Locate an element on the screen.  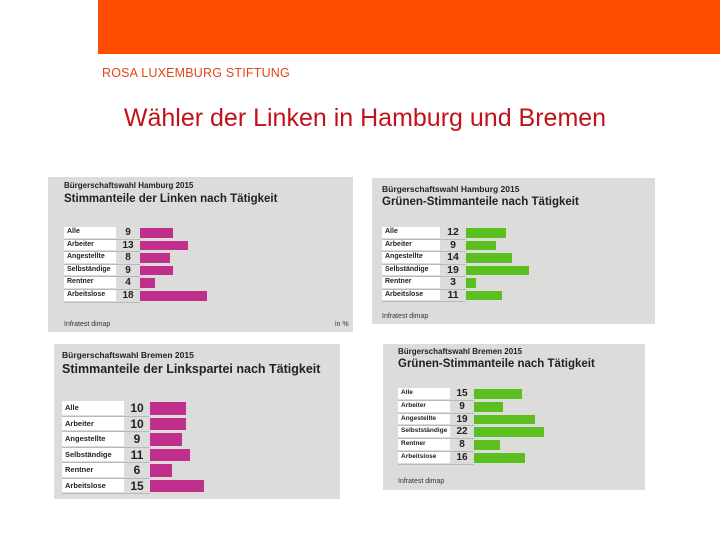
row-value: 18 is located at coordinates (128, 295).